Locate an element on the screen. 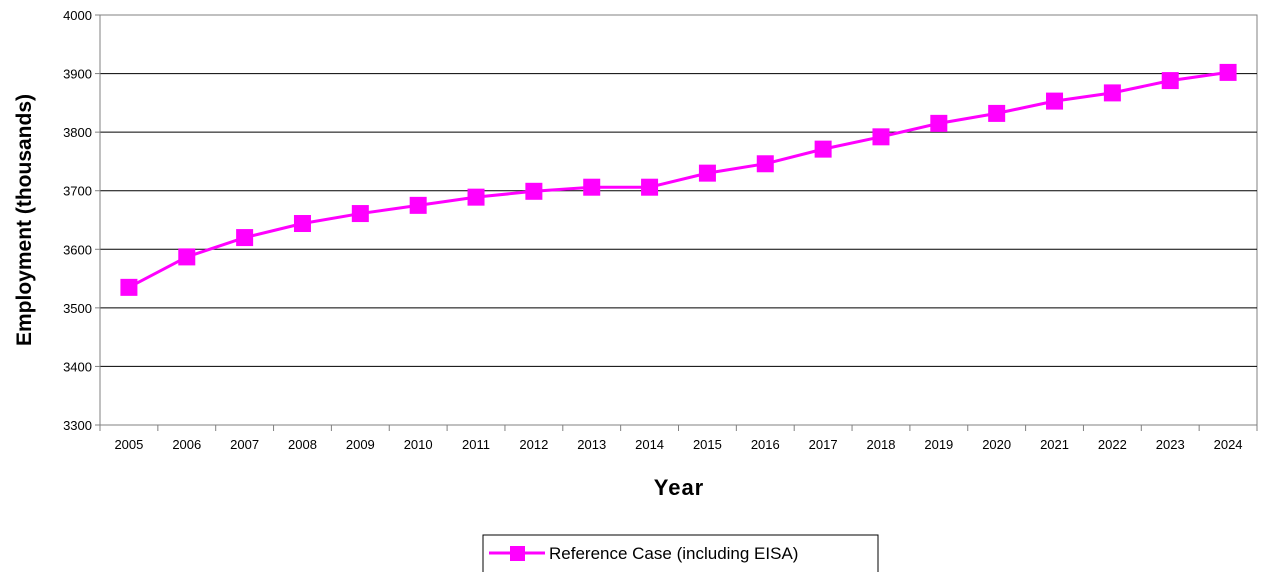 This screenshot has height=572, width=1264. data-point-2018 is located at coordinates (881, 137).